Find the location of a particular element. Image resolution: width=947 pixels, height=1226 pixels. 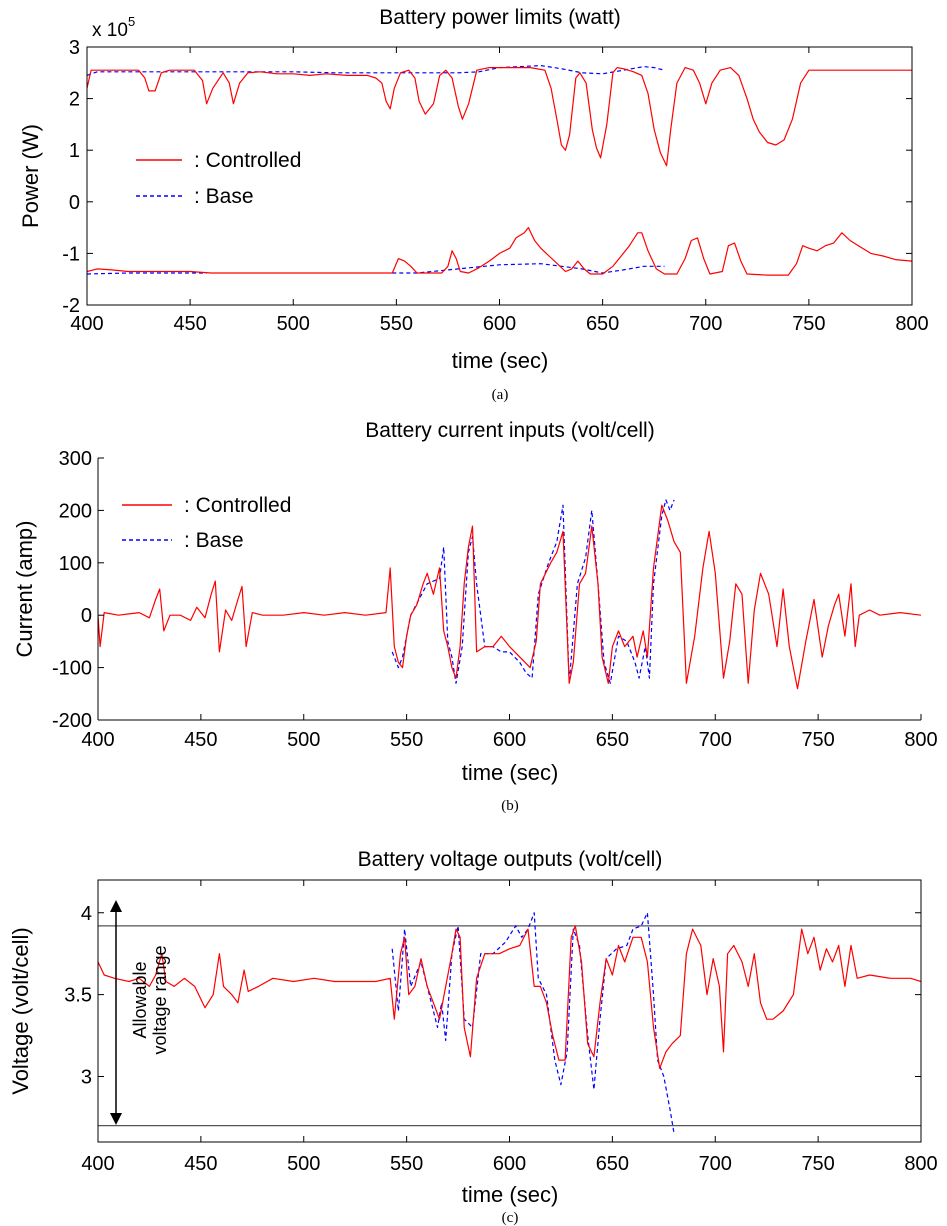

chart-a-ytick-label: 2 is located at coordinates (74, 100).